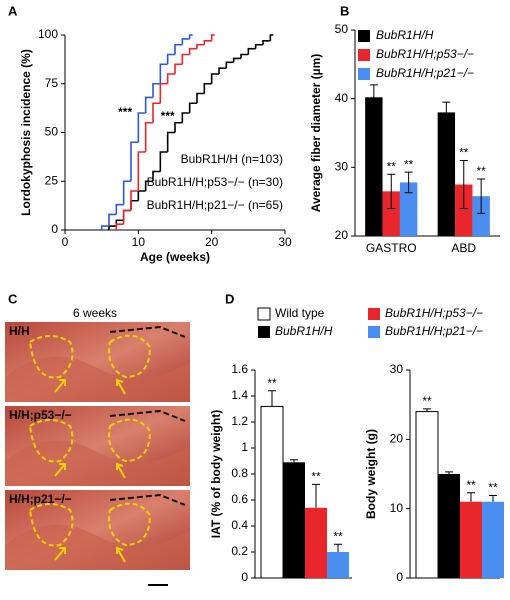  I want to click on legend-label: Wild type, so click(300, 313).